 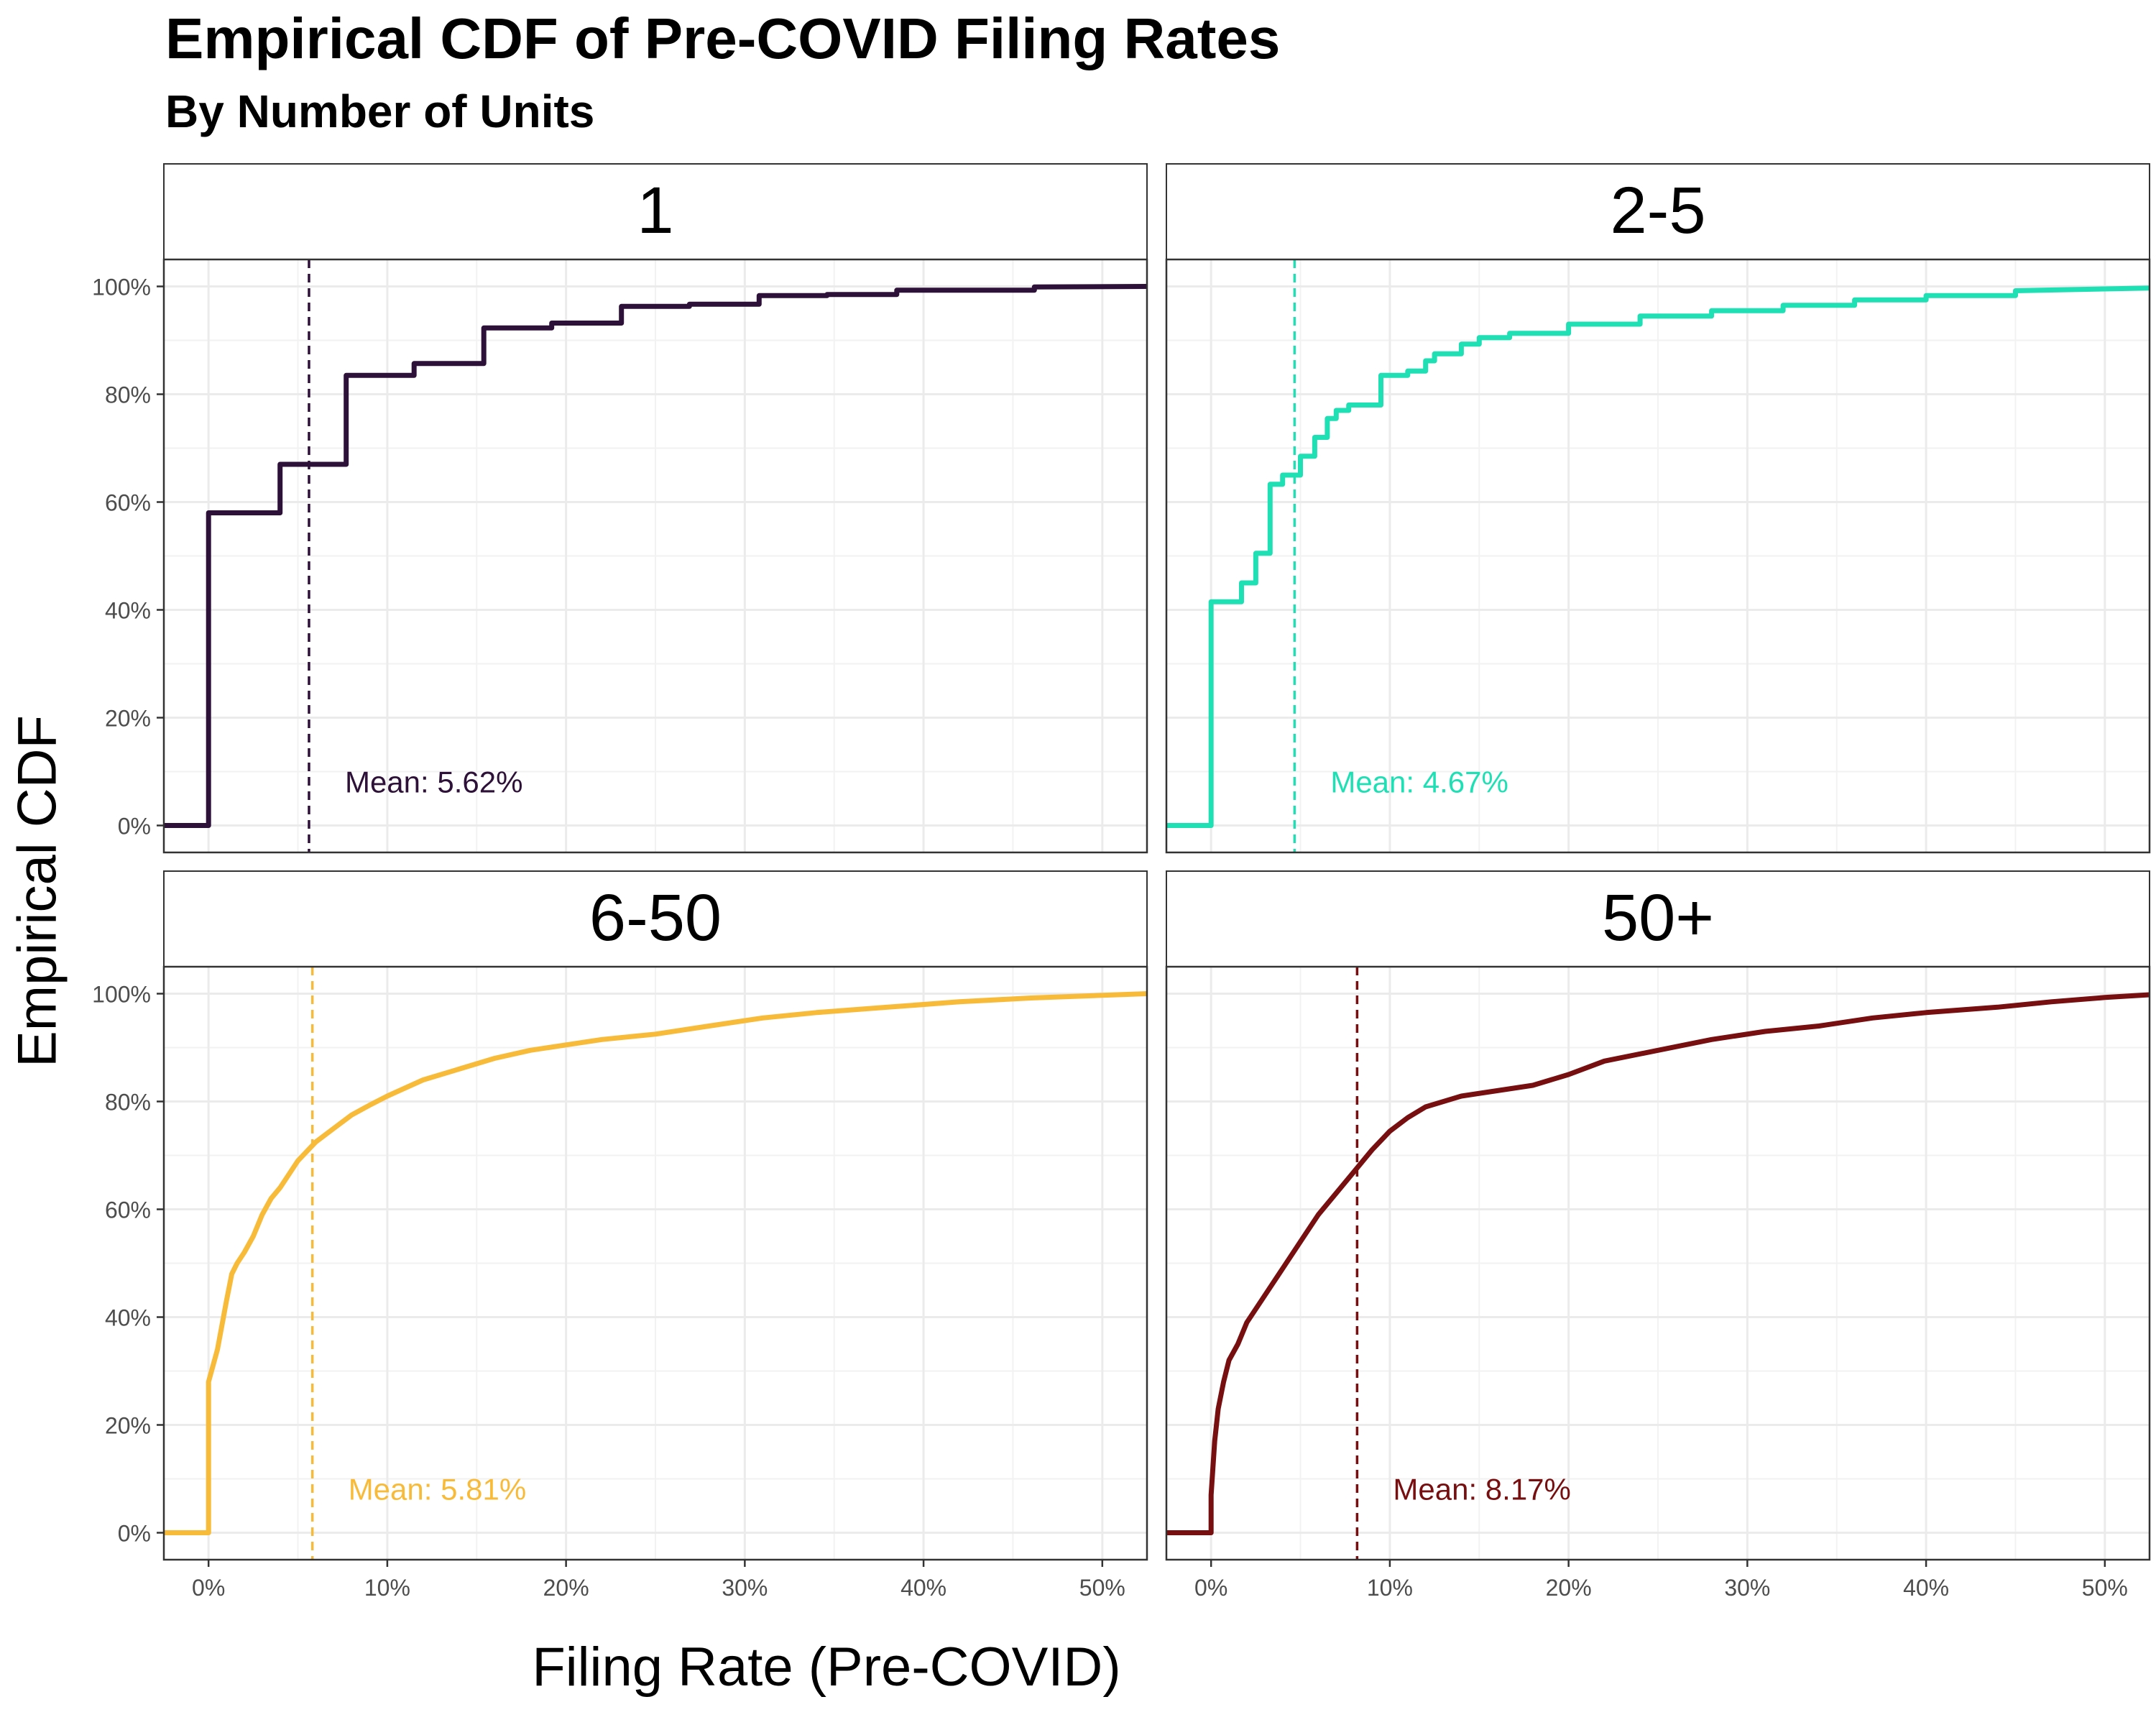 I want to click on mean-label: Mean: 4.67%, so click(x=1419, y=782).